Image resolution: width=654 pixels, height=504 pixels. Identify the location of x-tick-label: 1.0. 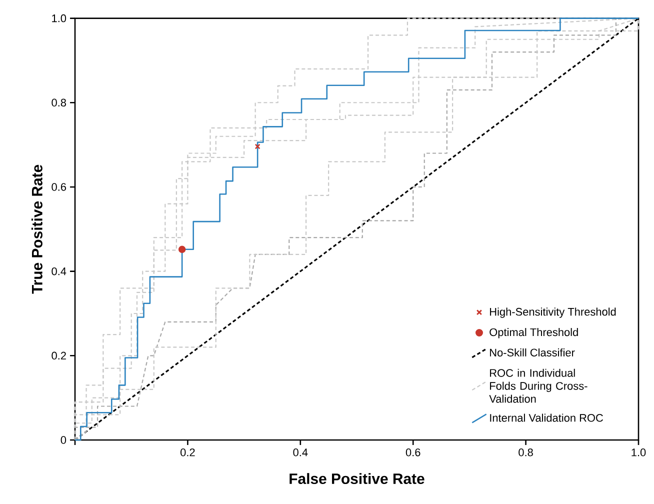
(639, 452).